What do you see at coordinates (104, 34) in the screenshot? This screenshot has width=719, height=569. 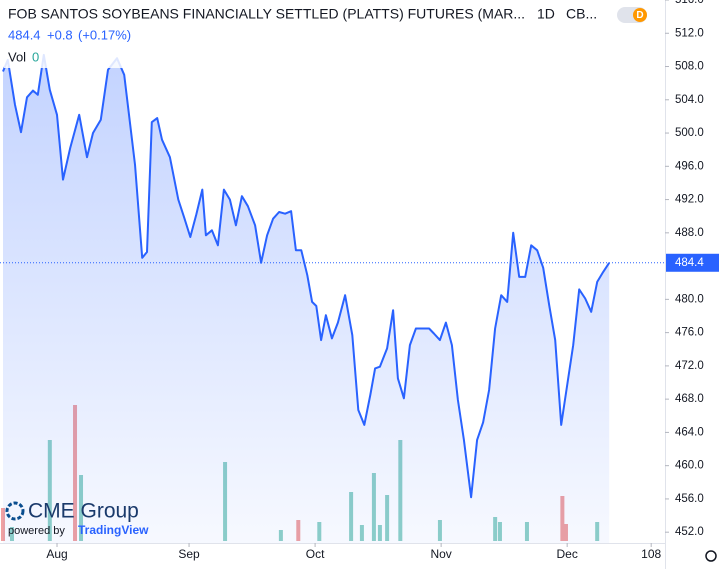 I see `change-pct: (+0.17%)` at bounding box center [104, 34].